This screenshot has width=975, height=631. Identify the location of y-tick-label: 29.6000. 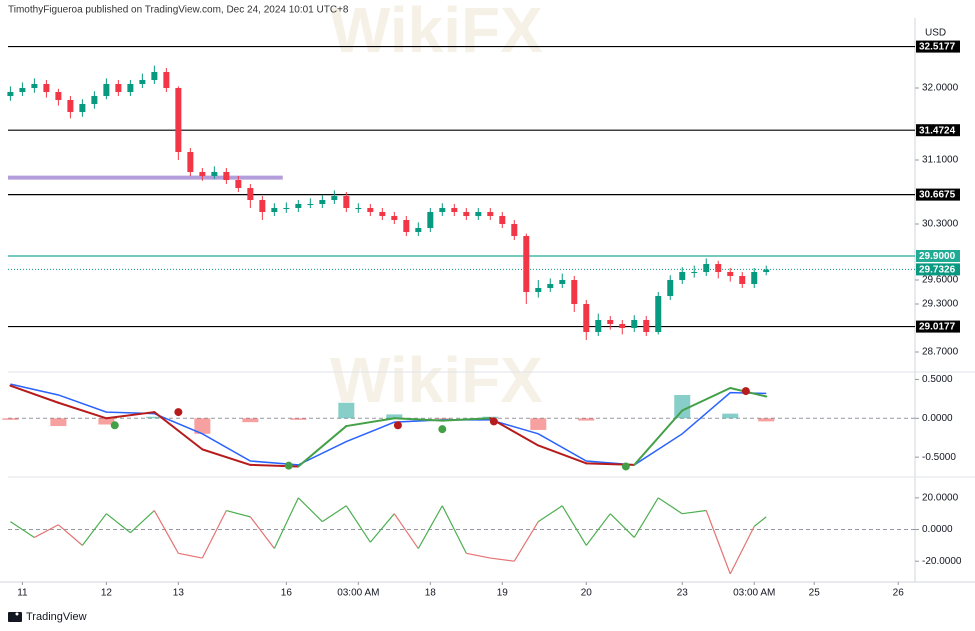
(940, 280).